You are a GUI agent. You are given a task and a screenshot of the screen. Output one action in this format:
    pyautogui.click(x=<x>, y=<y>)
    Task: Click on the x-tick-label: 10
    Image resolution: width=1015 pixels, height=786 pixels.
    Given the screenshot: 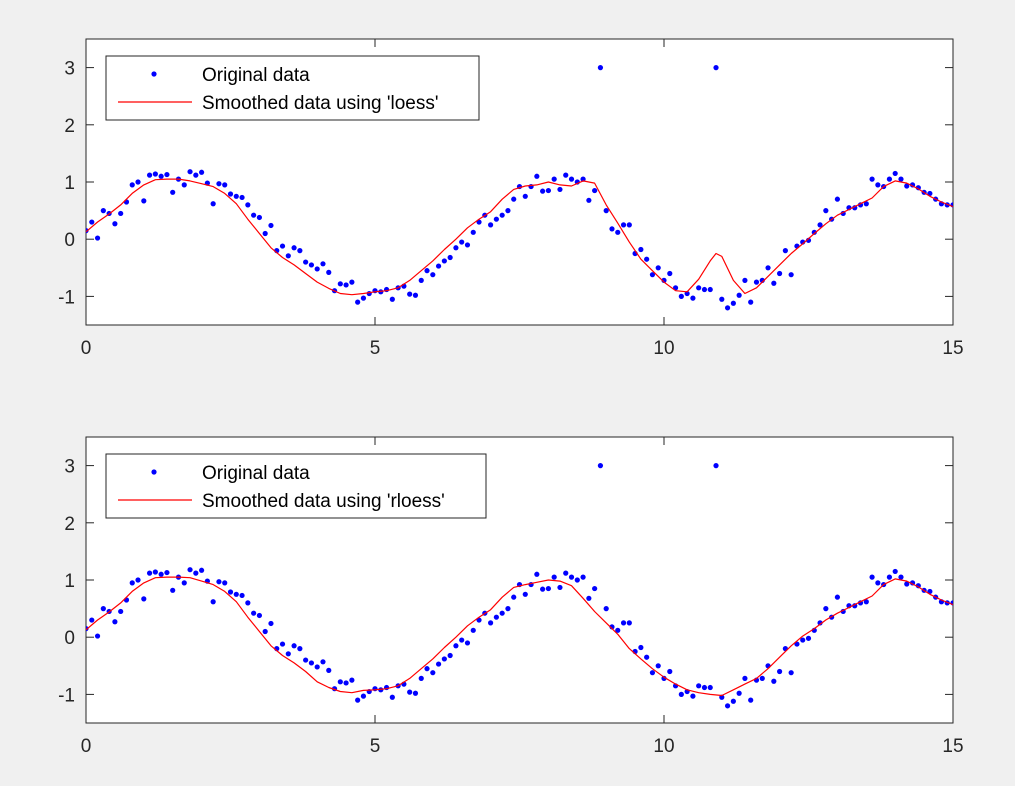 What is the action you would take?
    pyautogui.click(x=663, y=348)
    